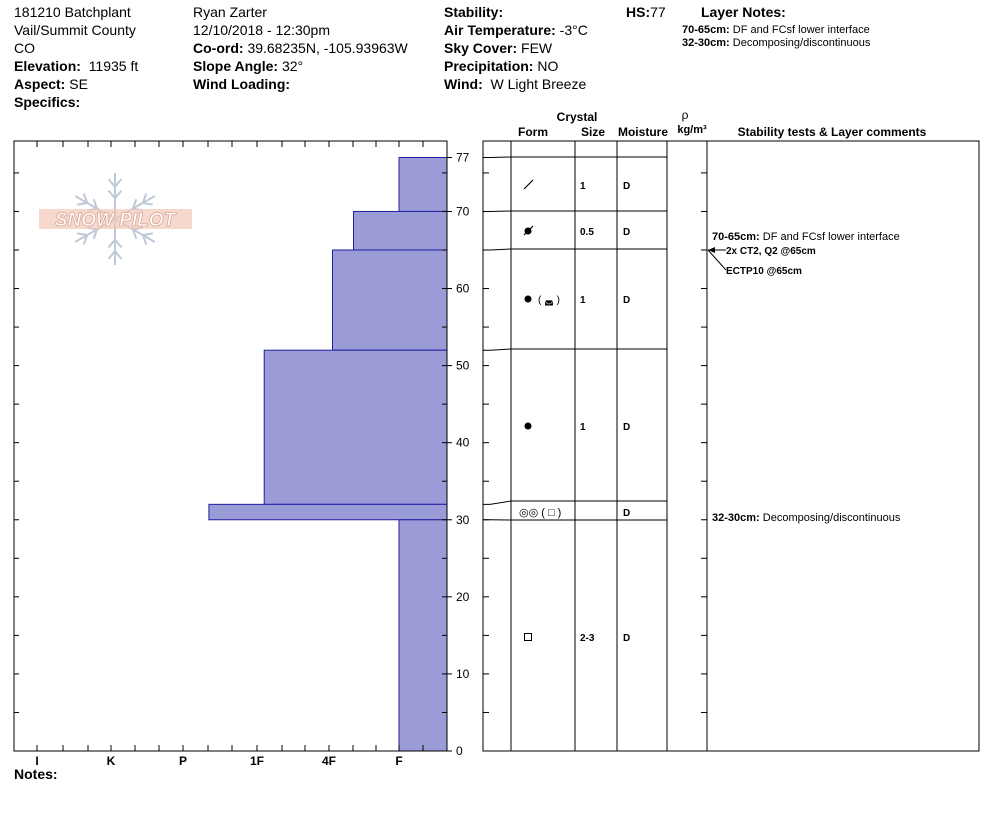 The image size is (994, 840). What do you see at coordinates (736, 237) in the screenshot?
I see `comment-range: 70-65cm:` at bounding box center [736, 237].